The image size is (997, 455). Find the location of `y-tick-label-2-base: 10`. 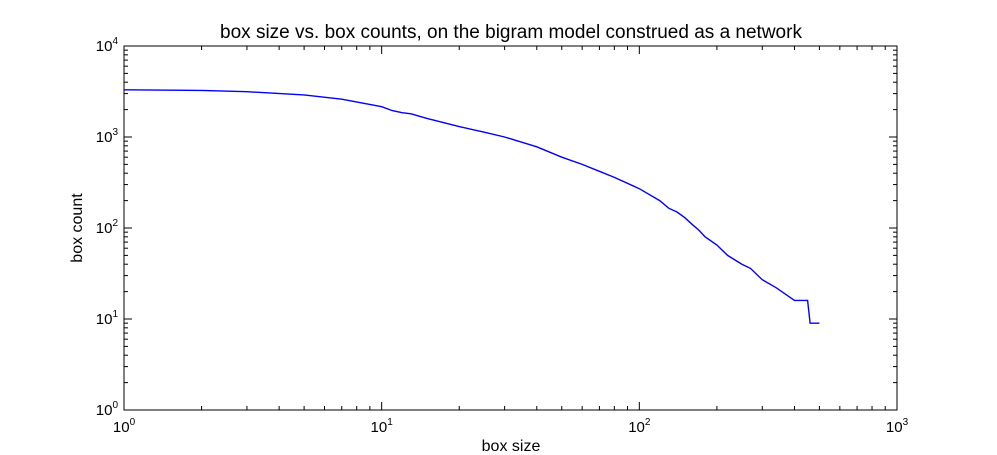

y-tick-label-2-base: 10 is located at coordinates (104, 228).